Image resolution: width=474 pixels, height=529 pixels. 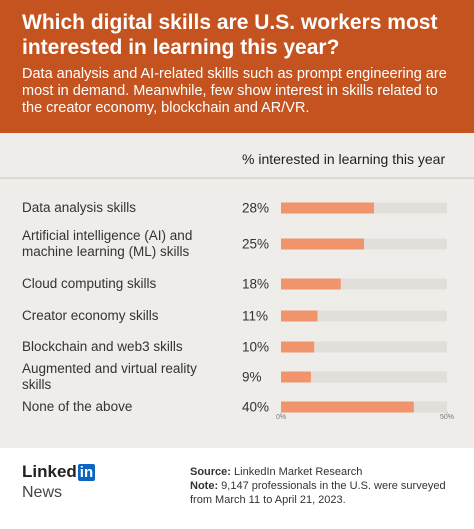 What do you see at coordinates (102, 346) in the screenshot?
I see `category-label: Blockchain and web3 skills` at bounding box center [102, 346].